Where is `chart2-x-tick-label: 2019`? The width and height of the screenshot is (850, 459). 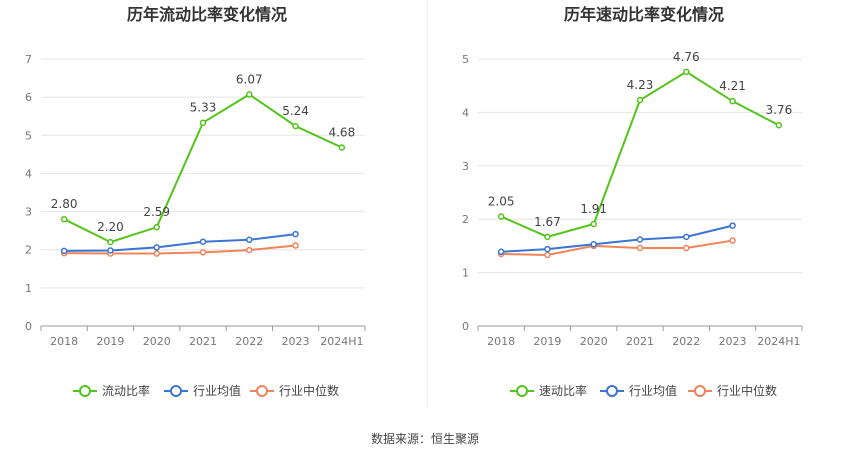
chart2-x-tick-label: 2019 is located at coordinates (547, 341).